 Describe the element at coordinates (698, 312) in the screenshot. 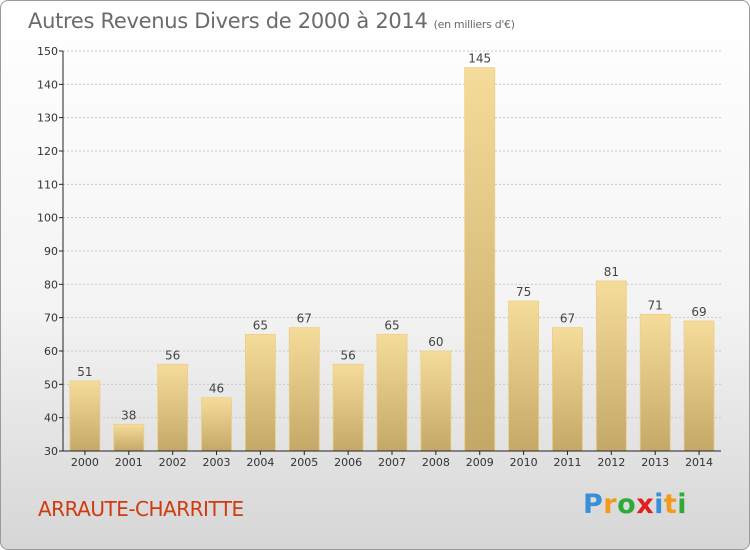

I see `data-label: 69` at that location.